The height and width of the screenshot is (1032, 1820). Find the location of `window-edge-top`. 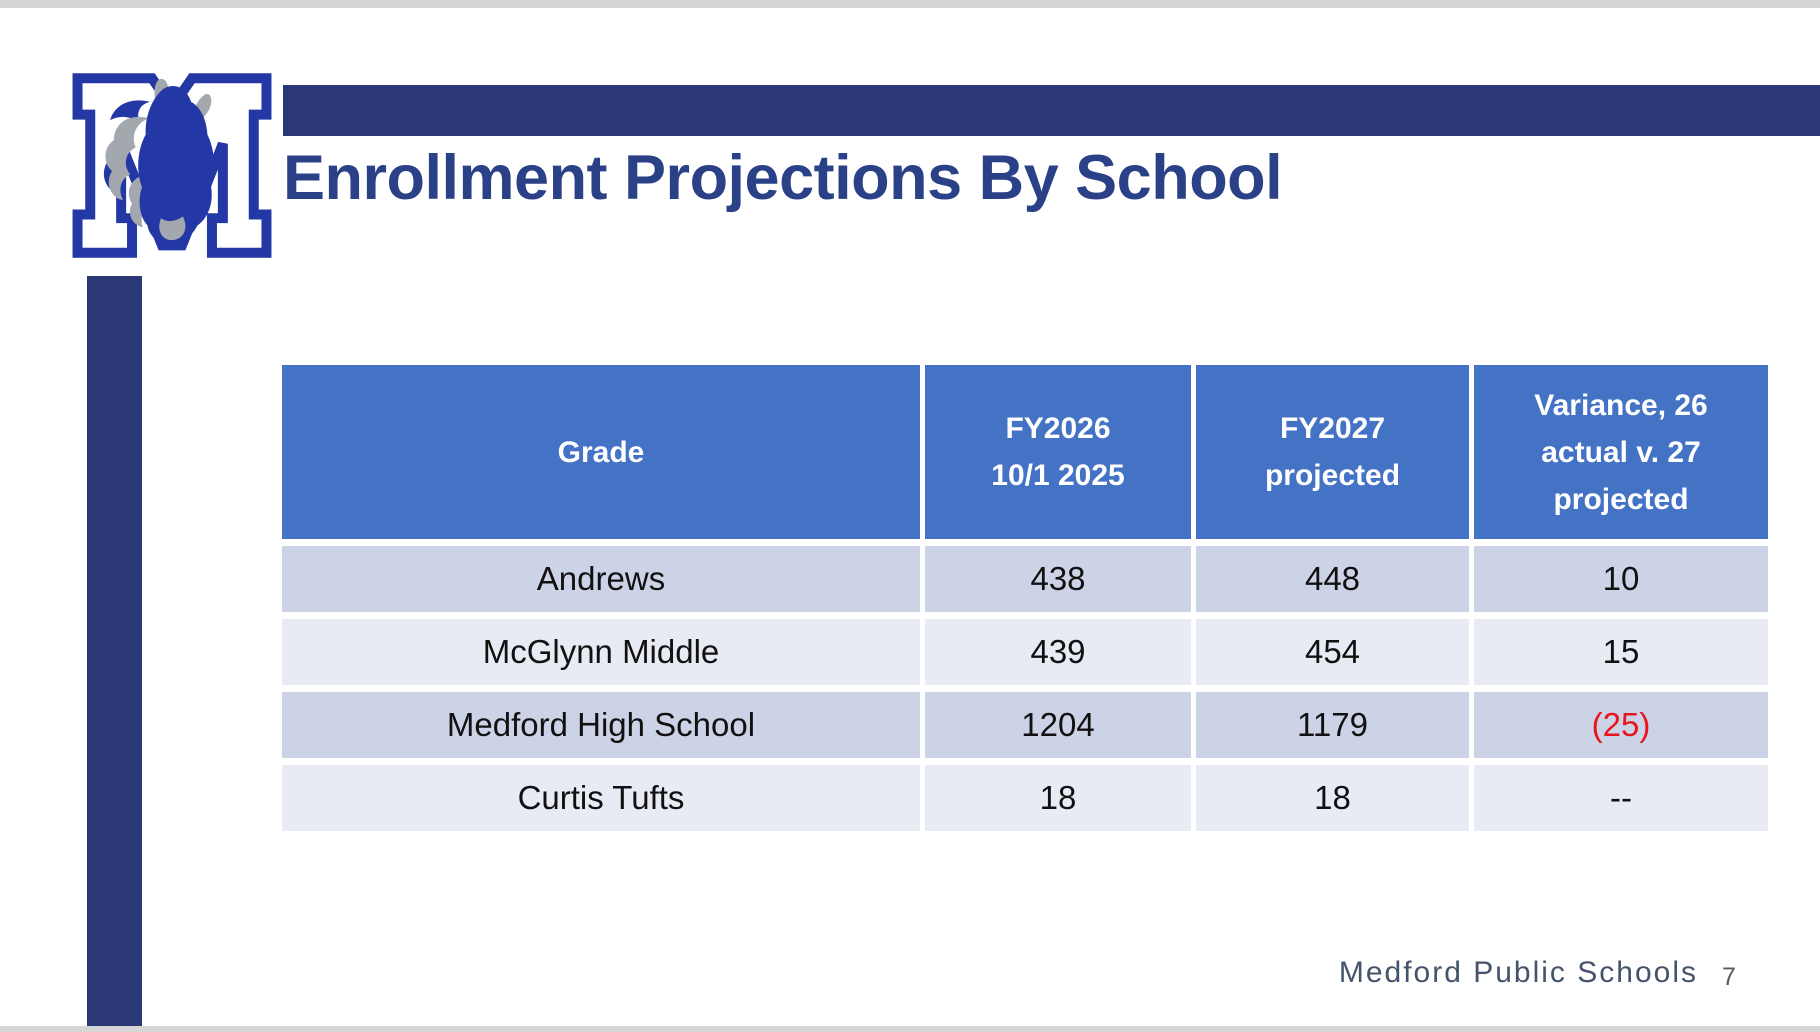

window-edge-top is located at coordinates (910, 4).